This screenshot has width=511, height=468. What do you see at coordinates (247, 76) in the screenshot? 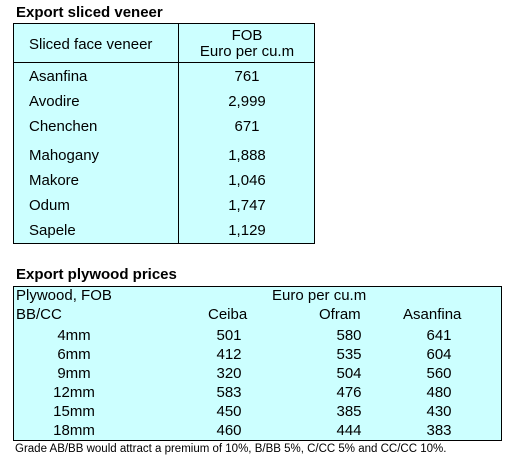
I see `price-value: 761` at bounding box center [247, 76].